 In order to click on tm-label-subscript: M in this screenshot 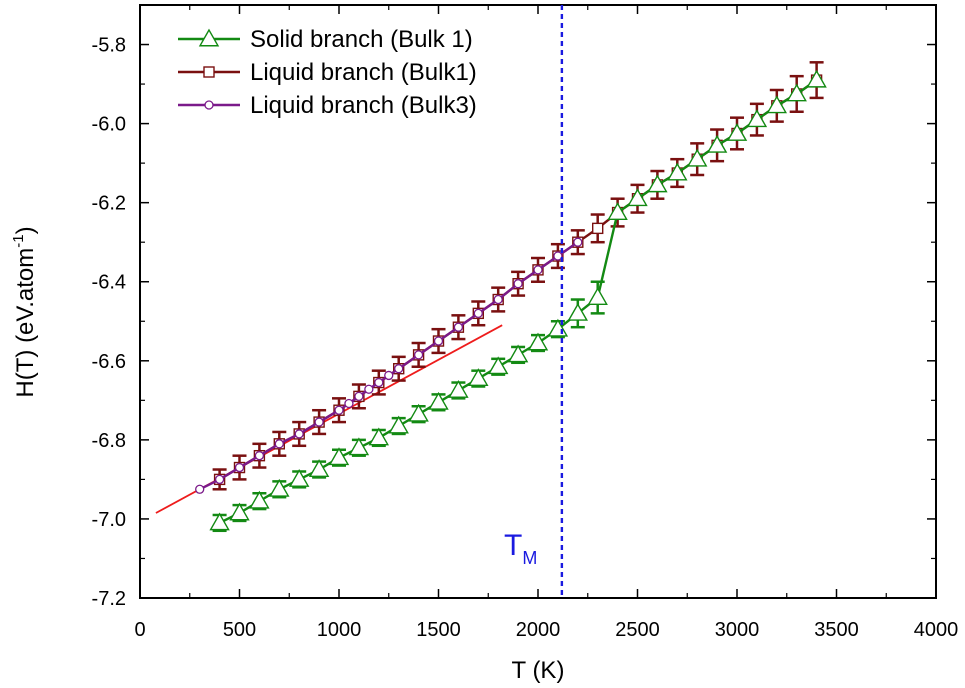, I will do `click(529, 558)`.